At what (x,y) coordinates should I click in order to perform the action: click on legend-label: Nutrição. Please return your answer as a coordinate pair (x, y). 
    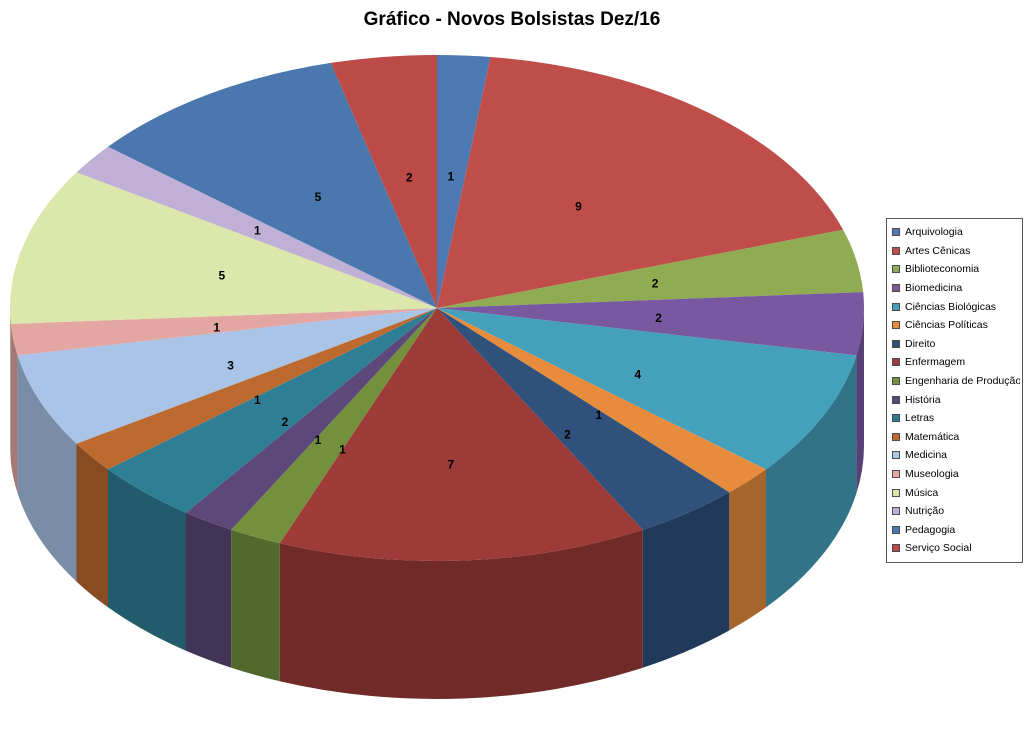
    Looking at the image, I should click on (925, 511).